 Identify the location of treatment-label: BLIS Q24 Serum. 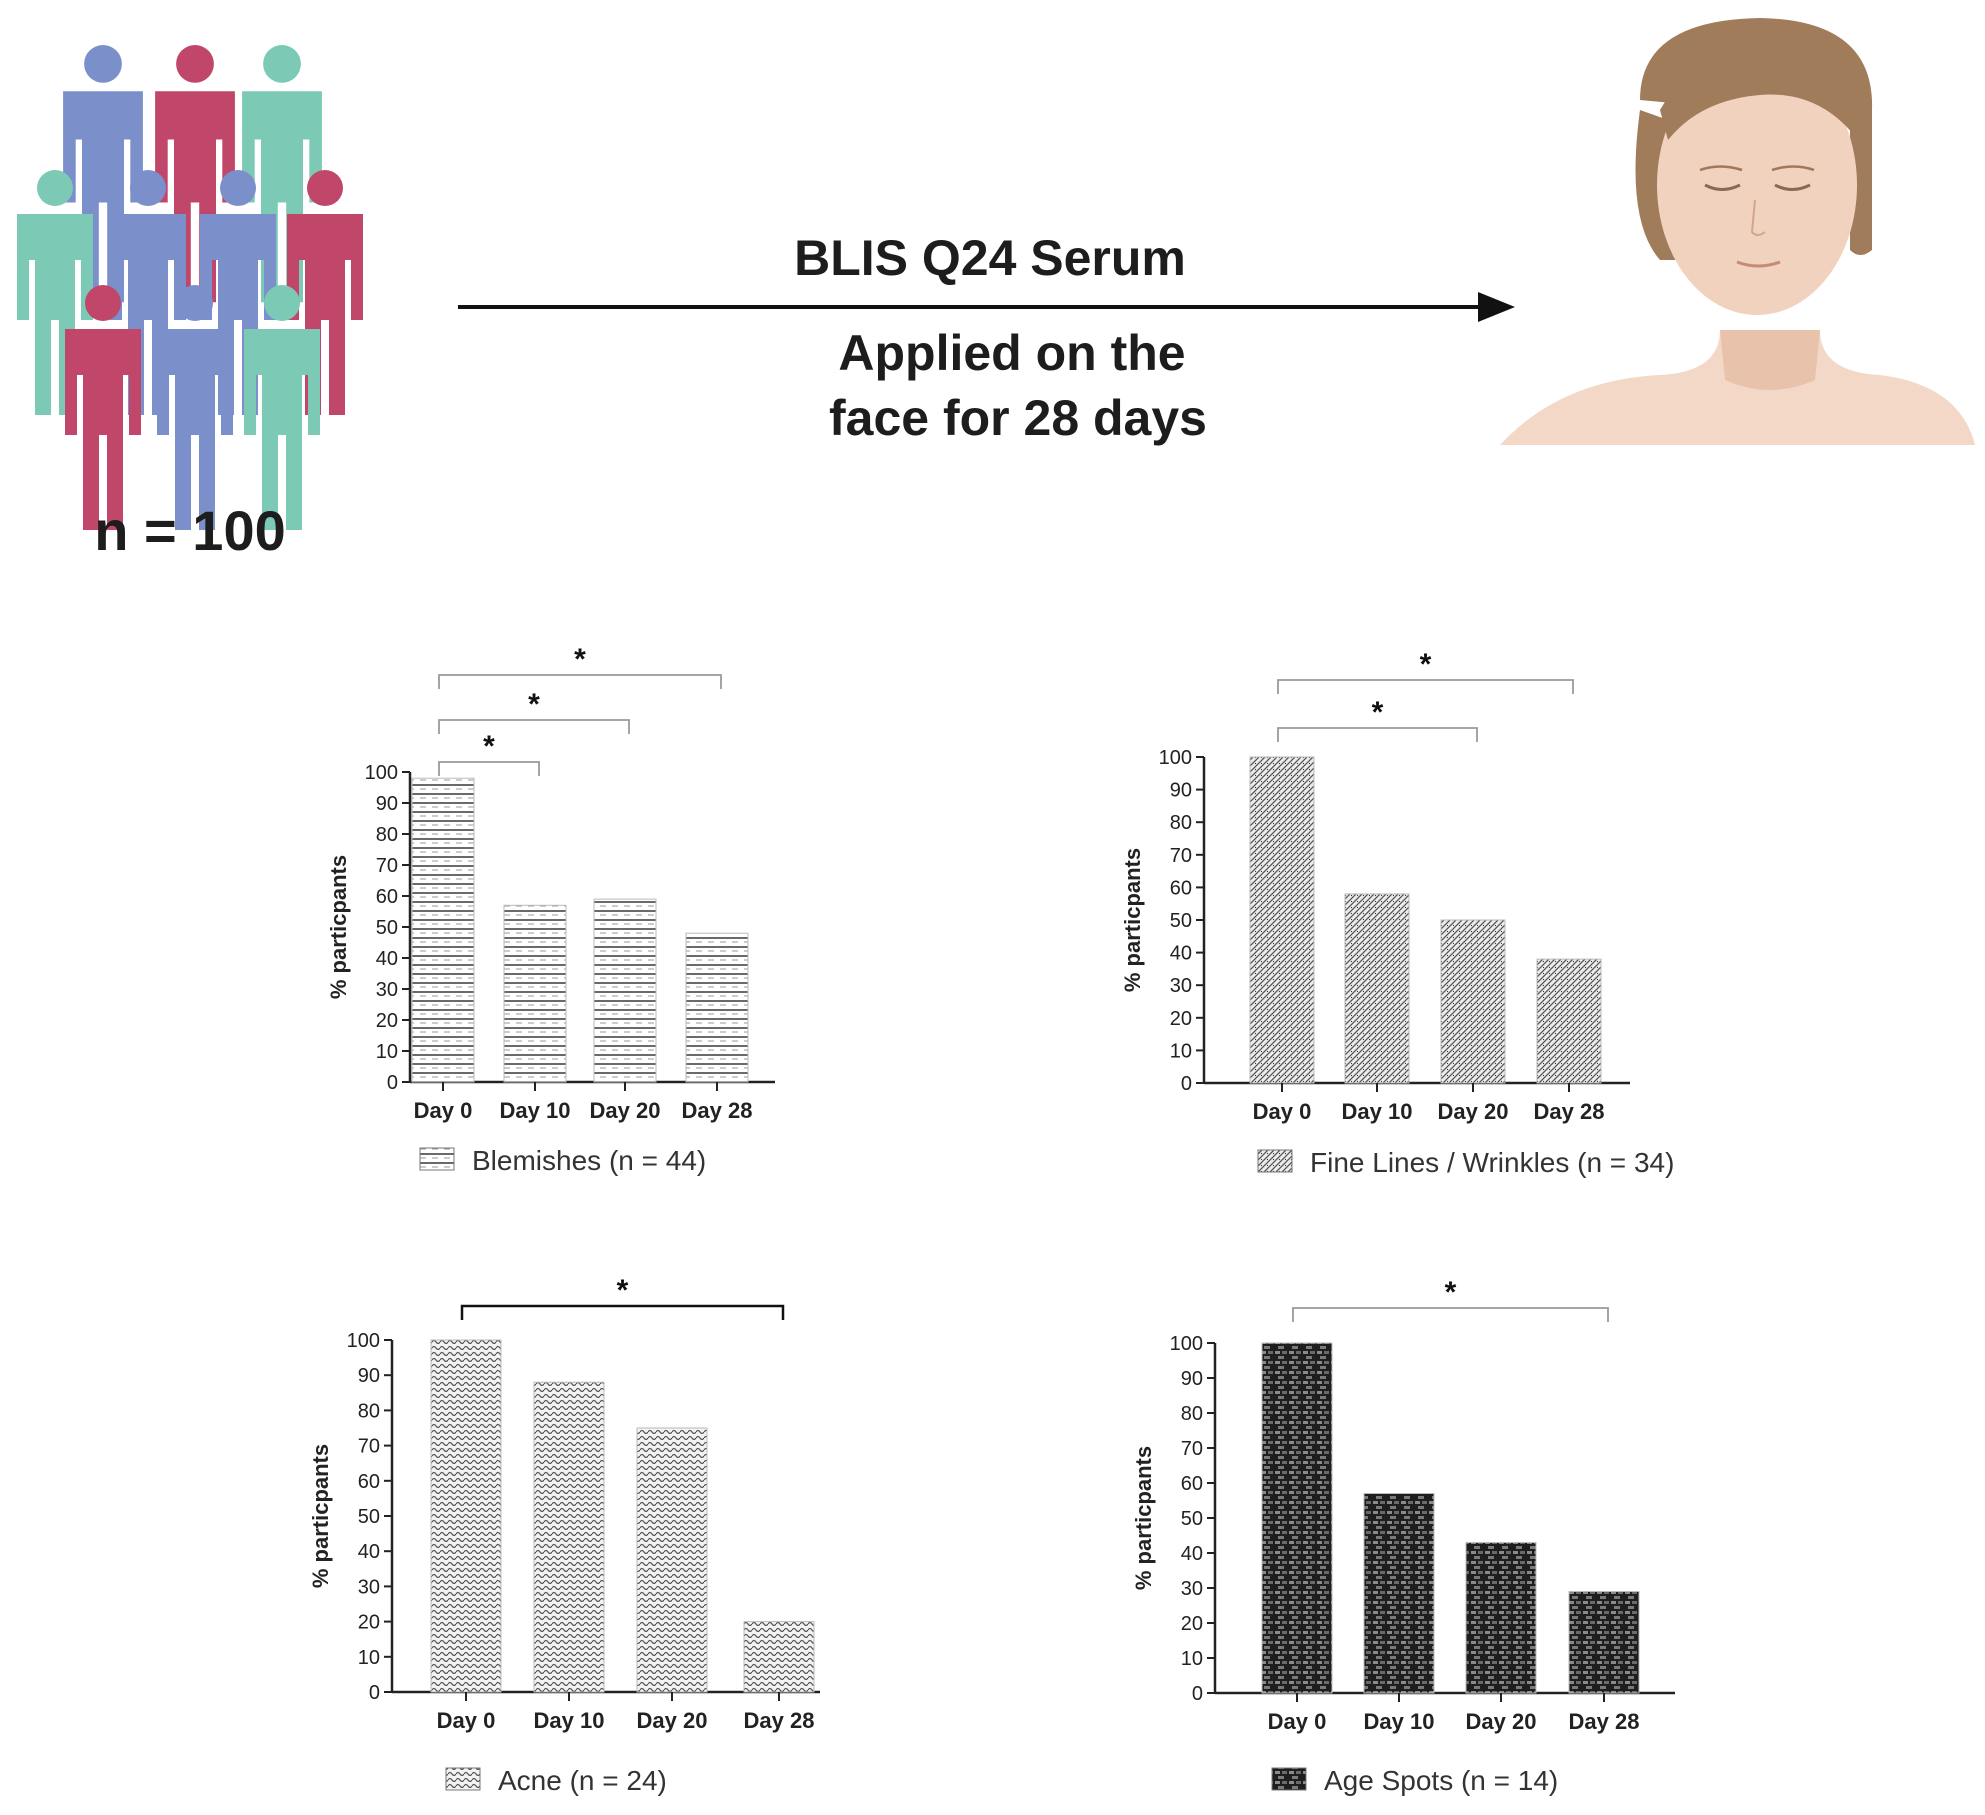
(990, 258).